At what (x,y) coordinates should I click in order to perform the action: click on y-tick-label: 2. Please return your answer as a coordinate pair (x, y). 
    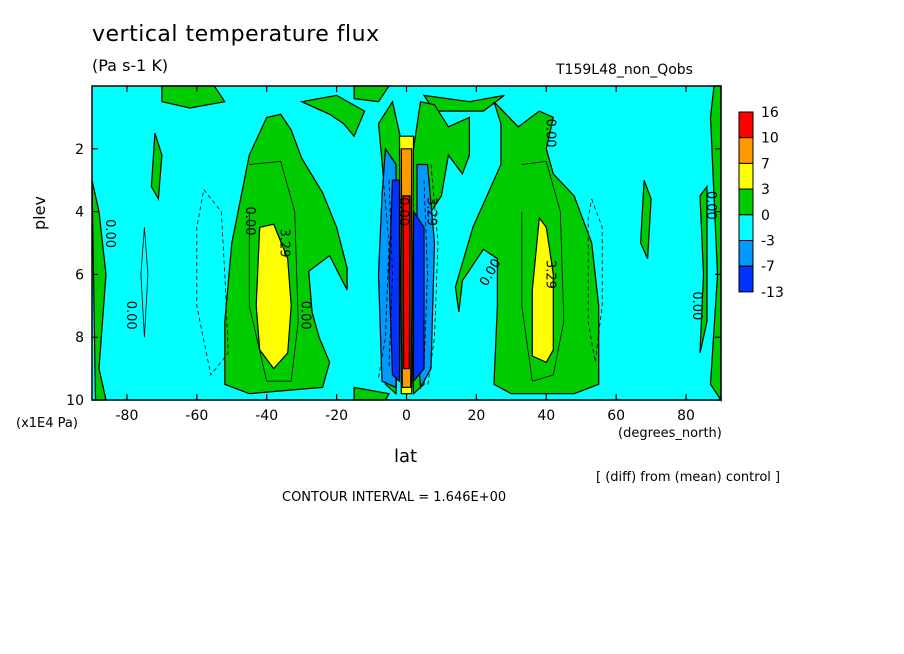
    Looking at the image, I should click on (79, 150).